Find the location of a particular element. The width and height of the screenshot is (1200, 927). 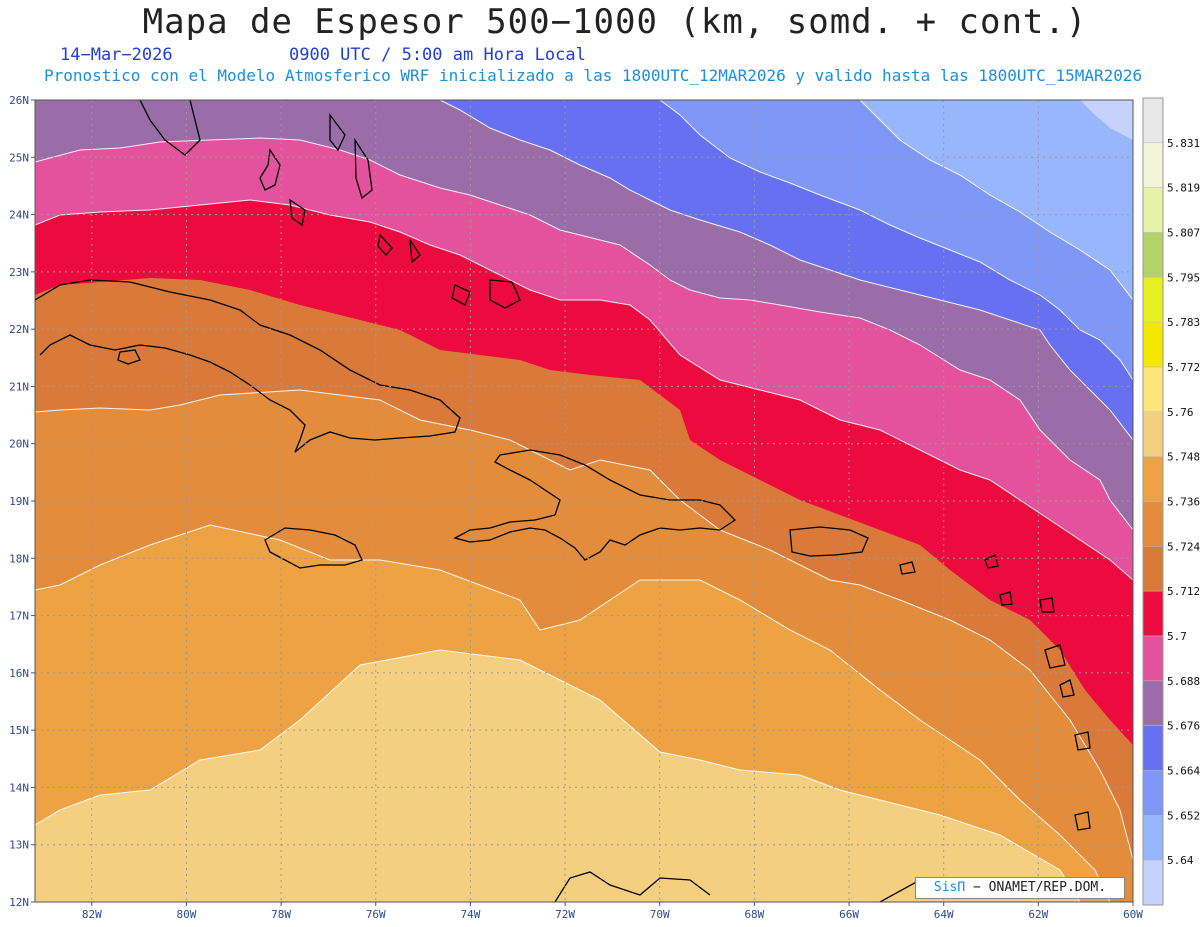

lat-label-26N: 26N is located at coordinates (19, 100).